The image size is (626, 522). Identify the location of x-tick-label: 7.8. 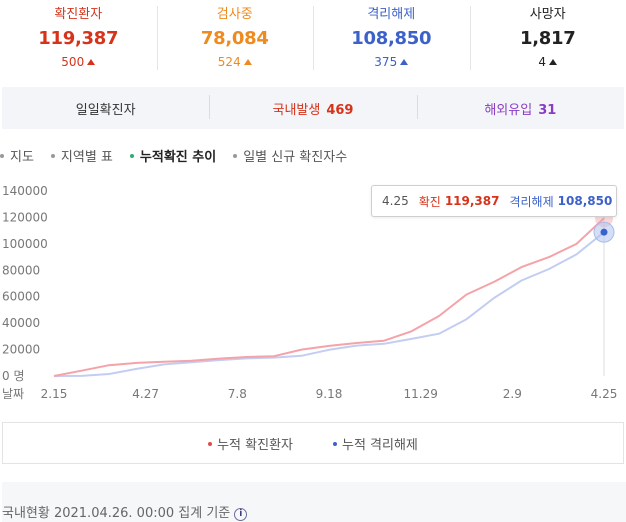
(237, 394).